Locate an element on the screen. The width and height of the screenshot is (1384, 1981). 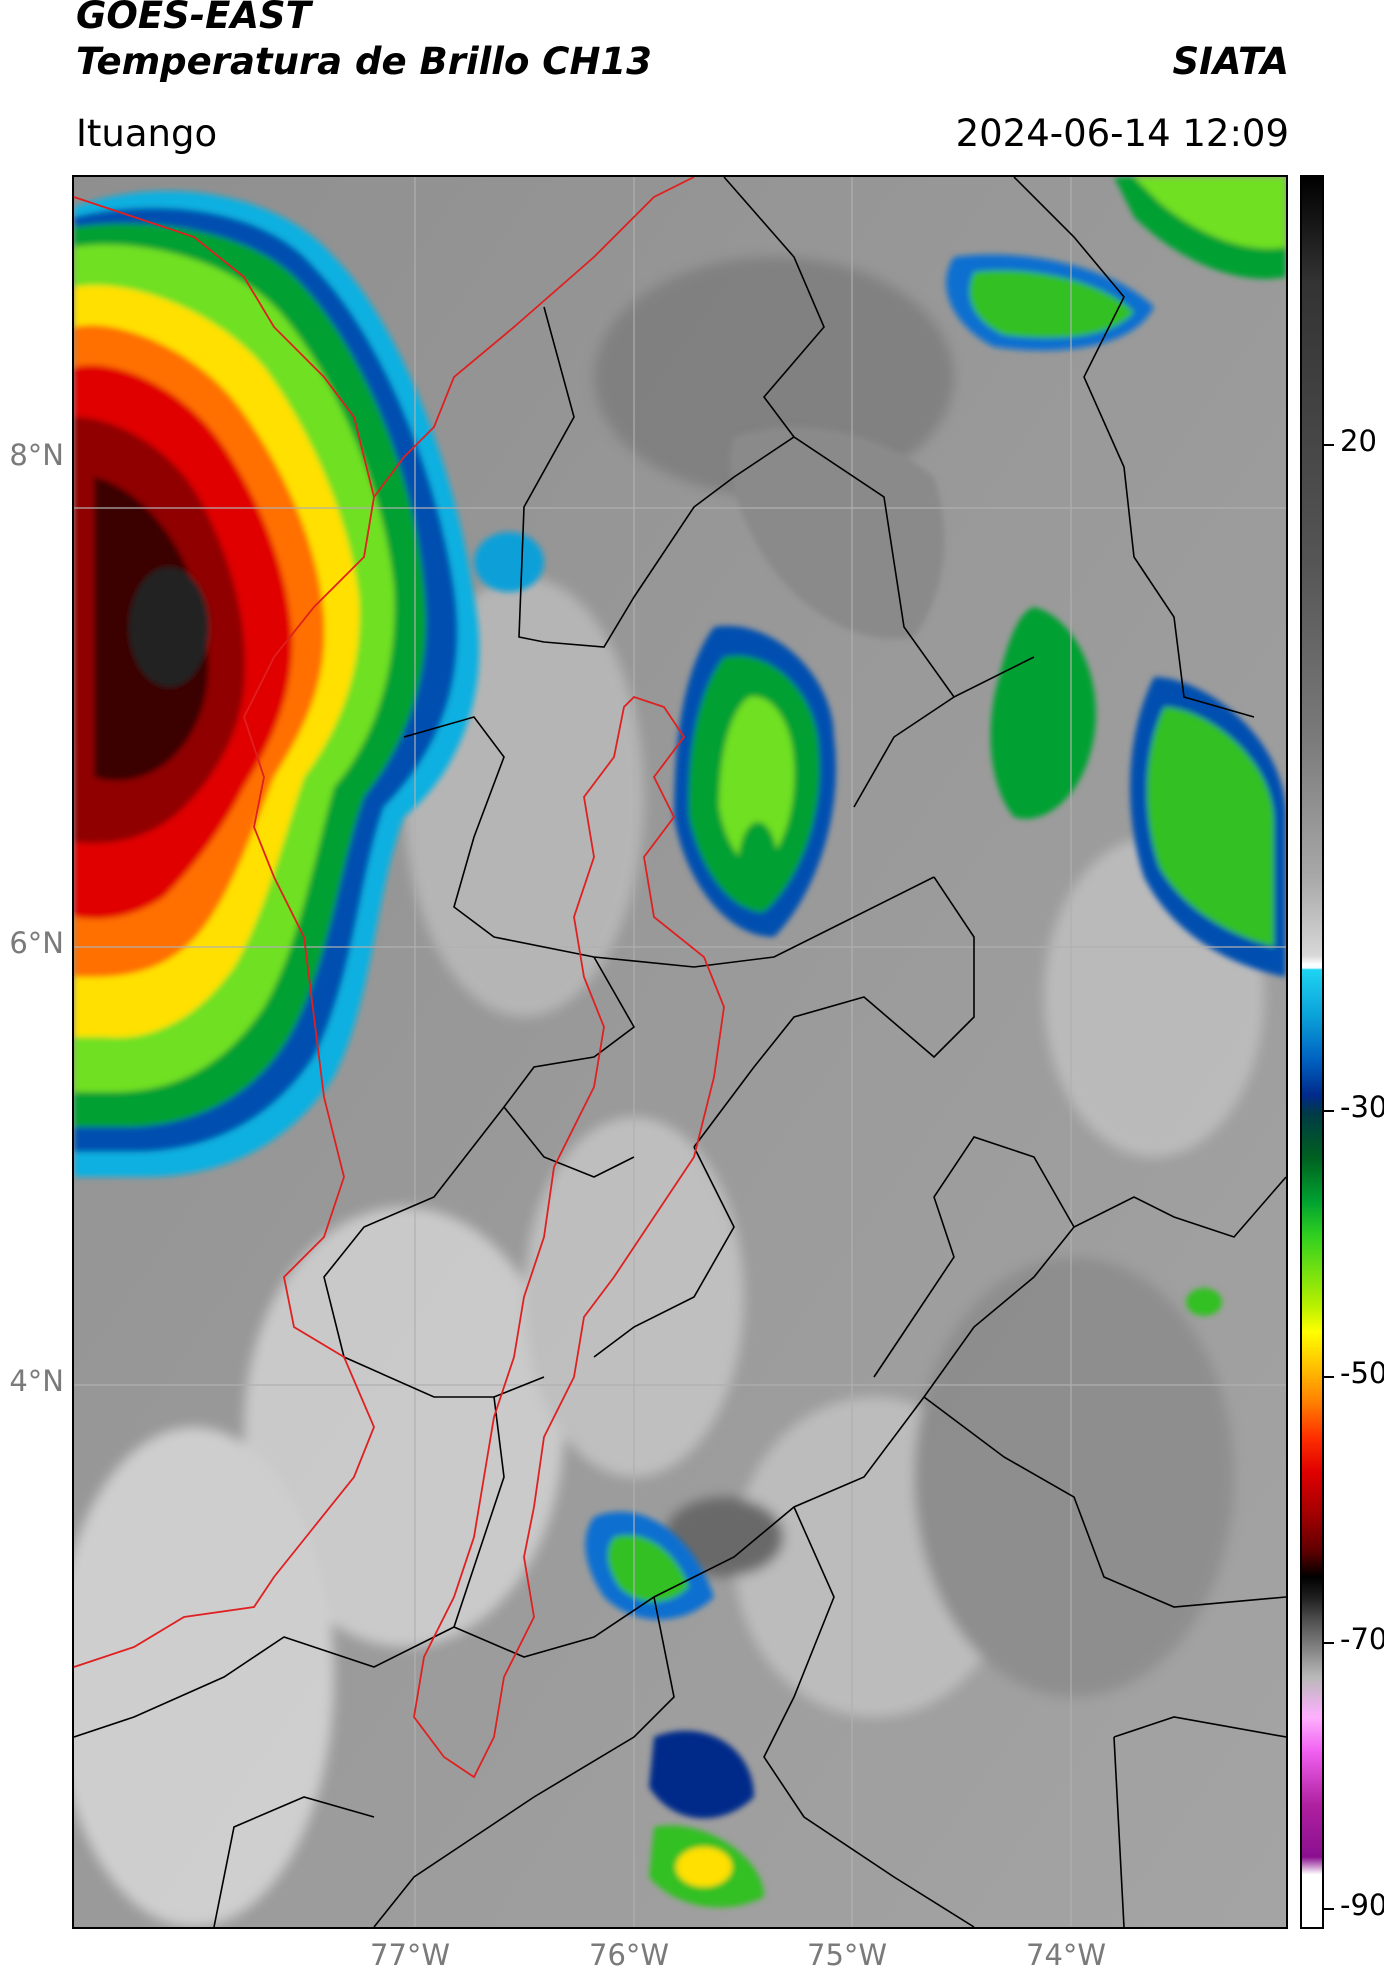
timestamp-label: 2024-06-14 12:09 is located at coordinates (1122, 133).